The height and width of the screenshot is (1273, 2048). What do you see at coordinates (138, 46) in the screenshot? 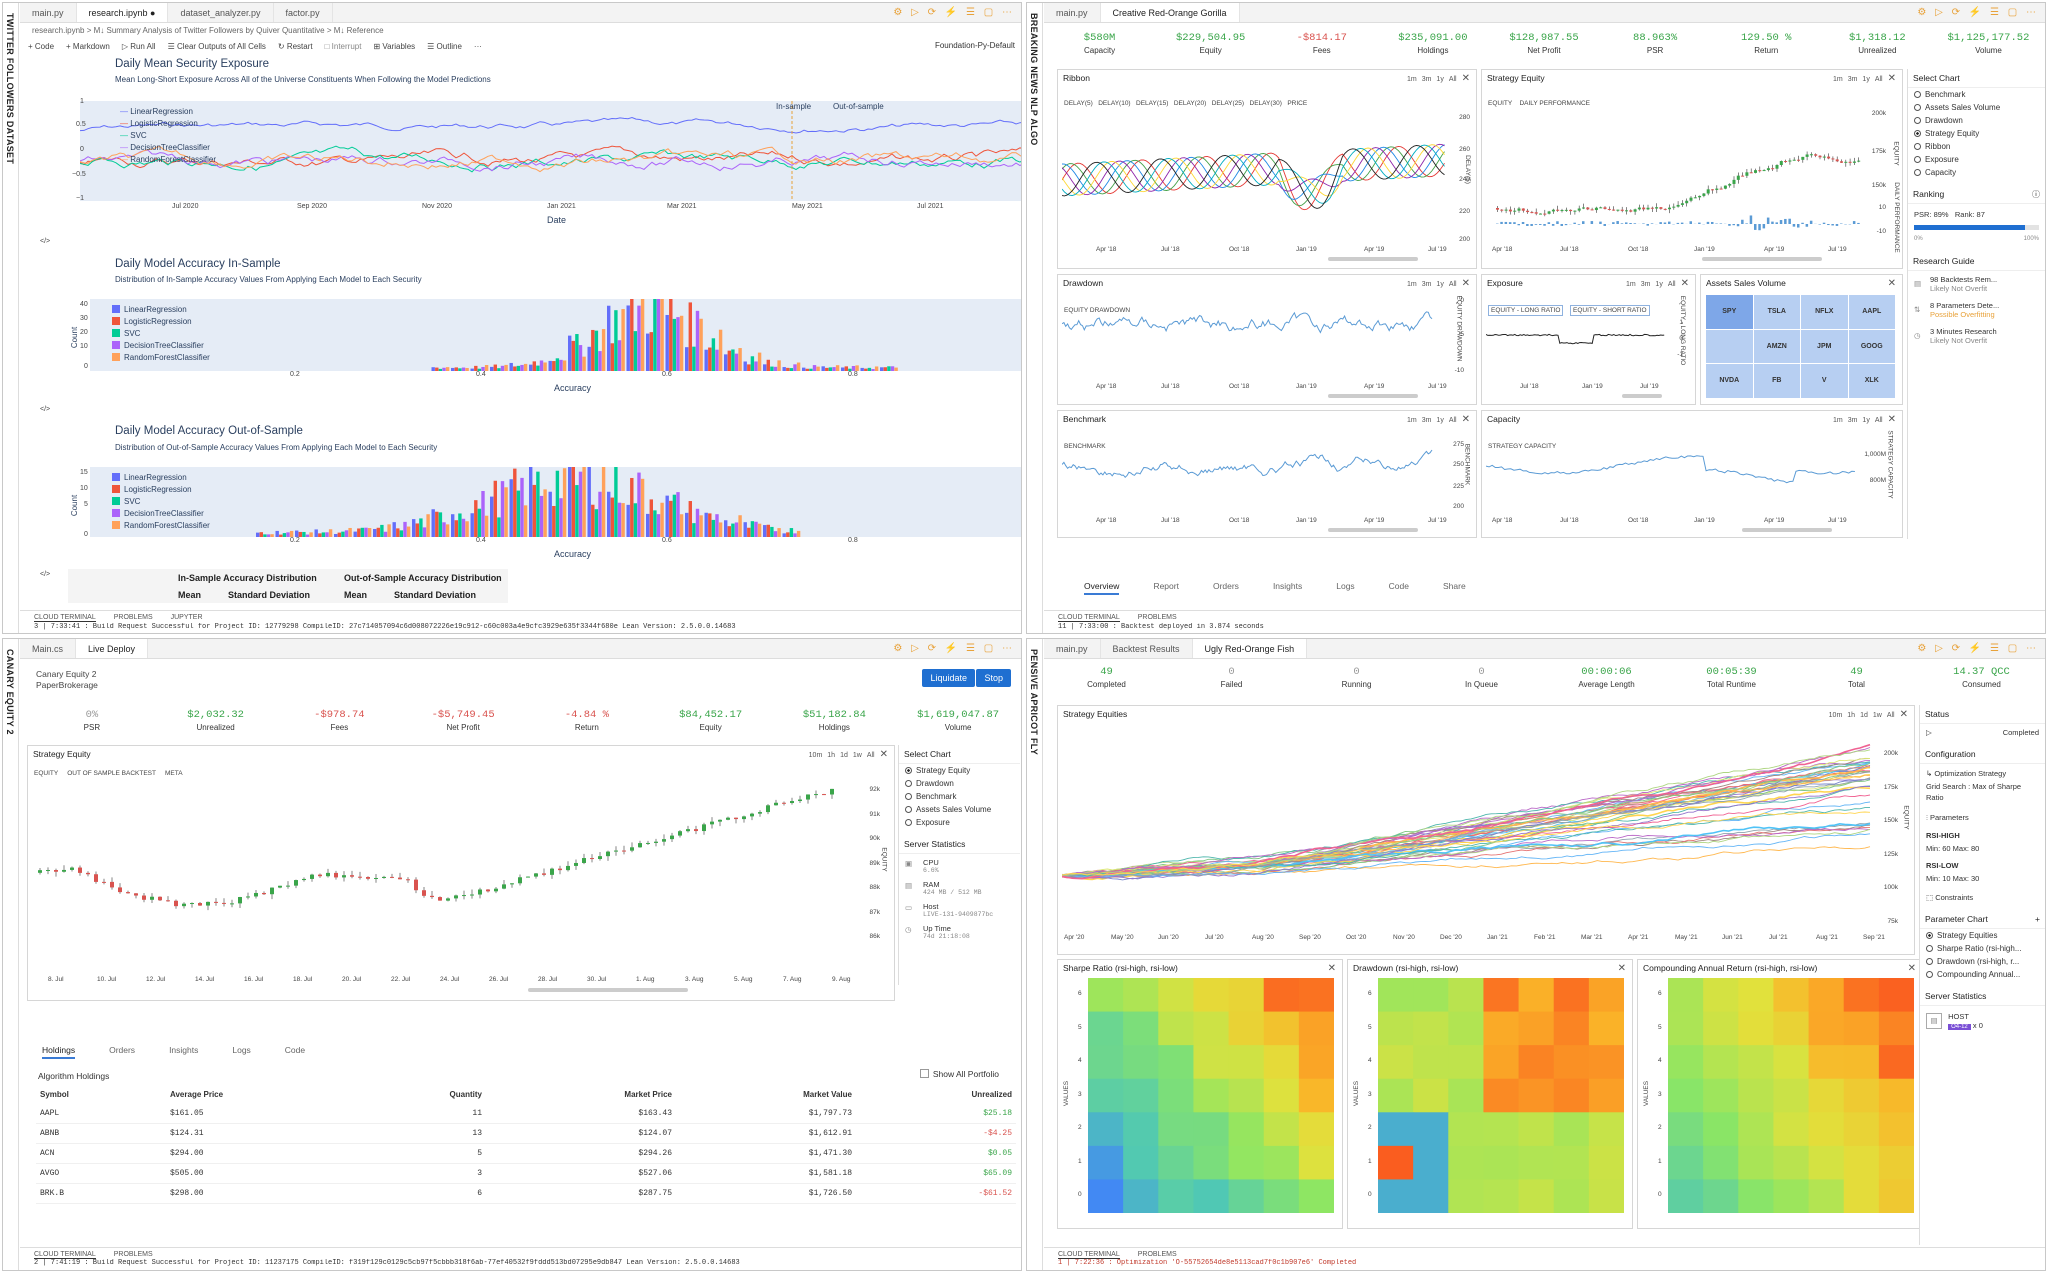
I see `run-all-button: ▷ Run All` at bounding box center [138, 46].